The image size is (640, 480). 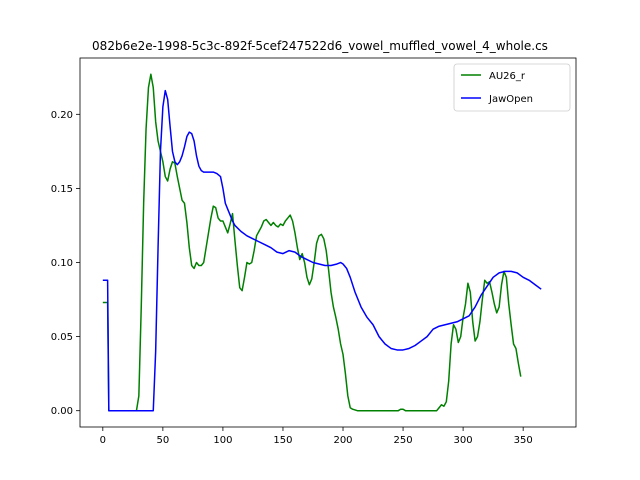 I want to click on legend-frame, so click(x=512, y=87).